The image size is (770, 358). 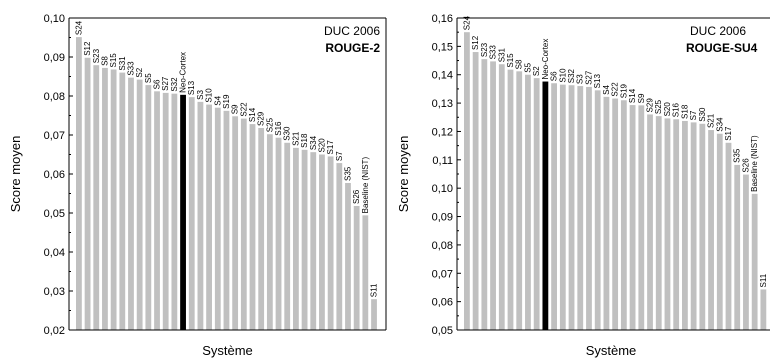 What do you see at coordinates (139, 204) in the screenshot?
I see `bar-s2` at bounding box center [139, 204].